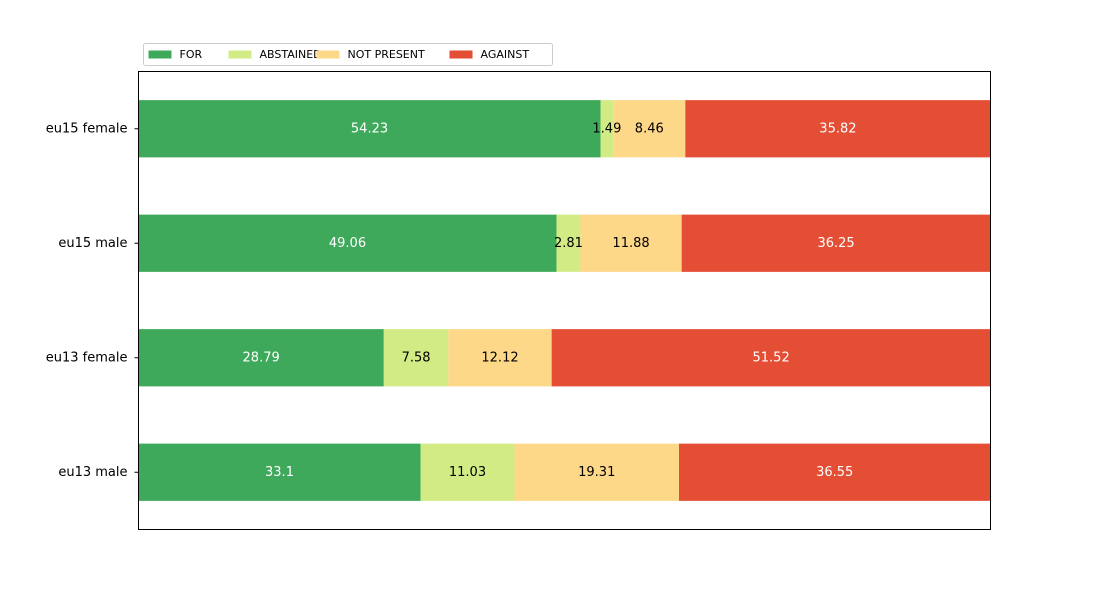 This screenshot has width=1100, height=595. I want to click on value-label-for: 54.23, so click(369, 128).